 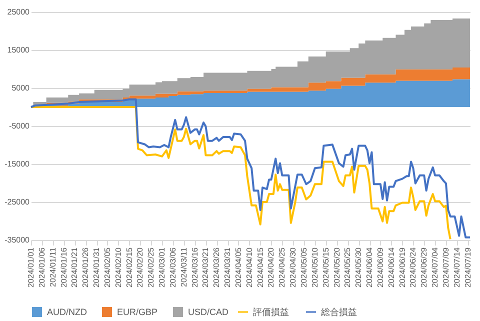 I want to click on x-tick-label: 2024/05/30, so click(x=359, y=267).